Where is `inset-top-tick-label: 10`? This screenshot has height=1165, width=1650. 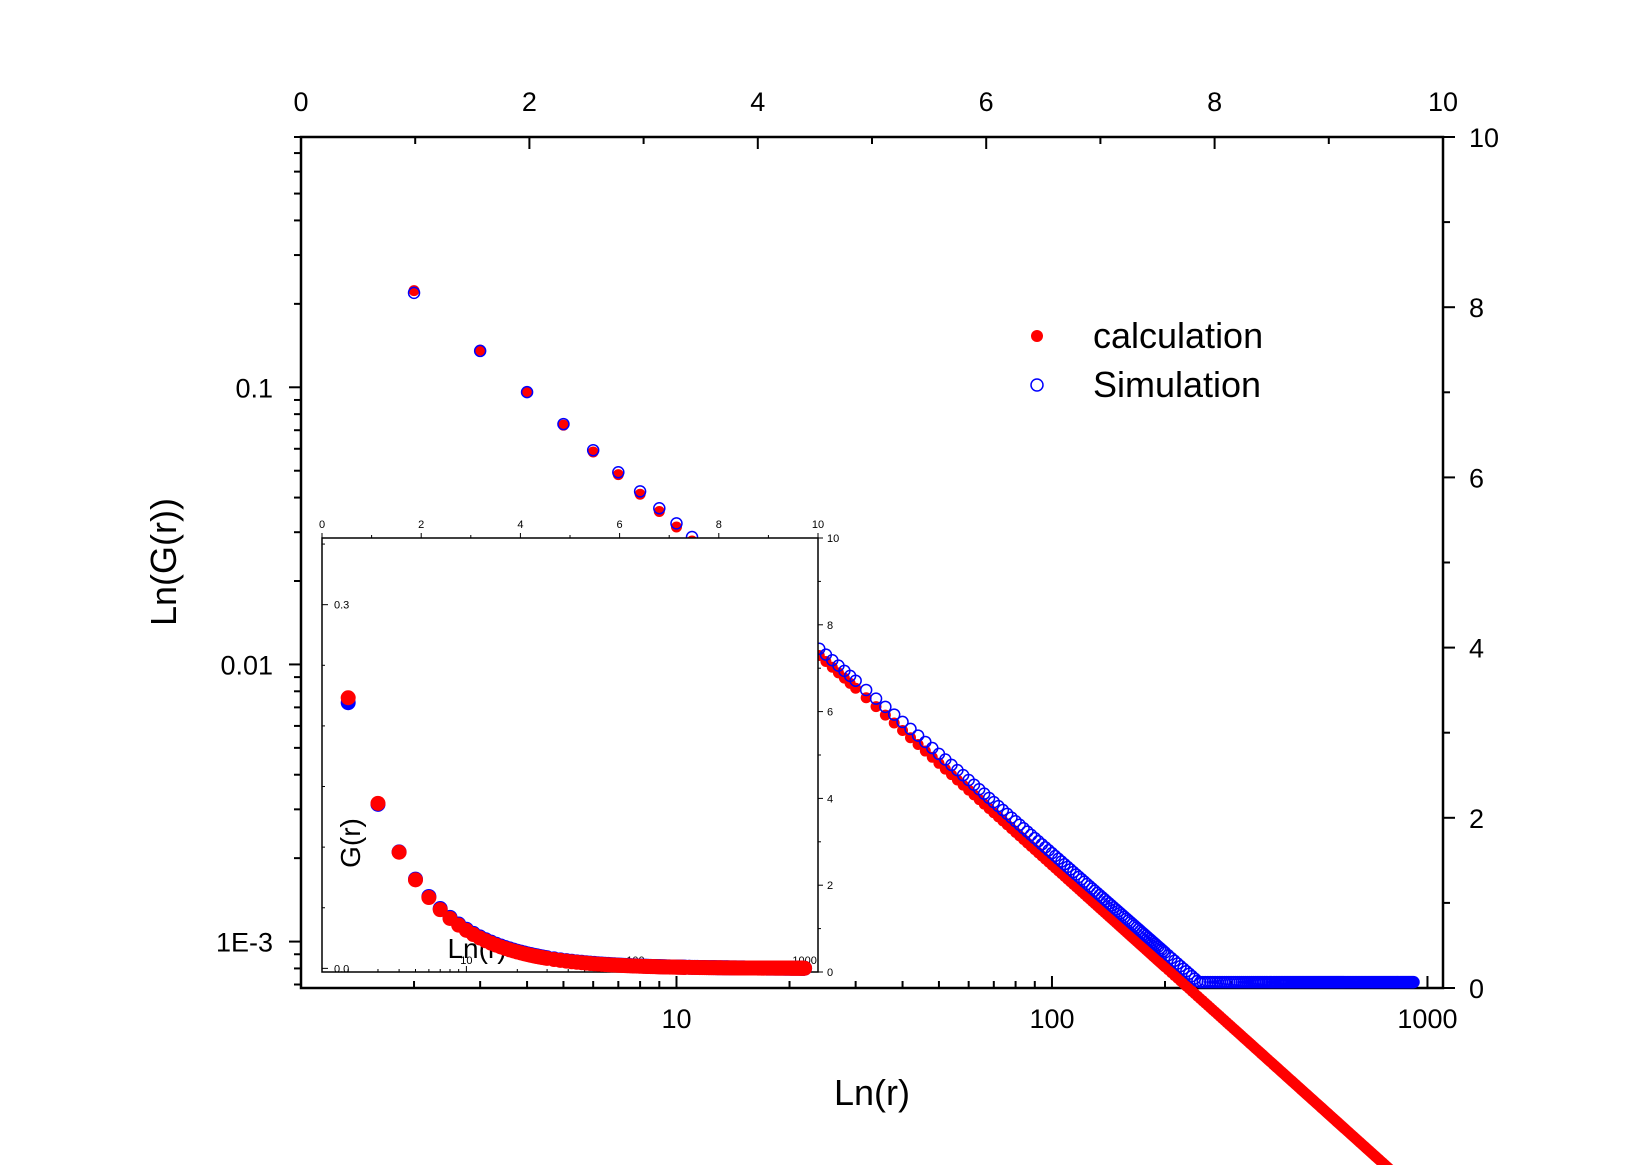
inset-top-tick-label: 10 is located at coordinates (818, 525).